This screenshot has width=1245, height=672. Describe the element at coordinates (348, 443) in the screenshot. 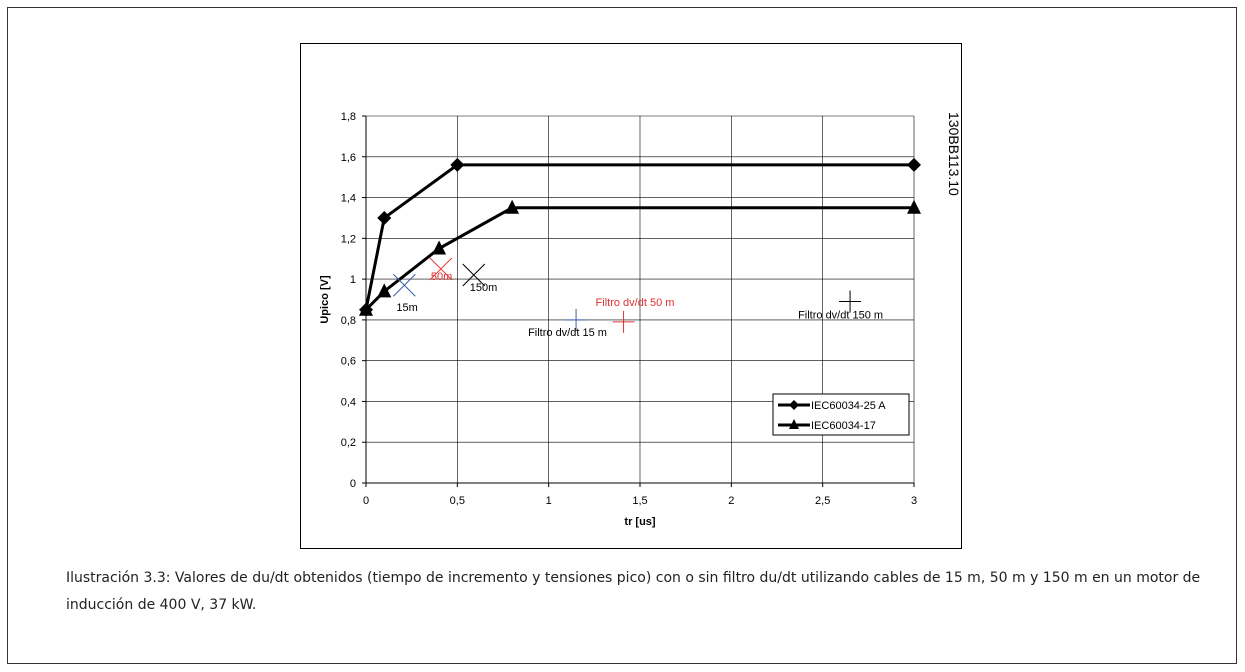

I see `y-tick-label-1: 0,2` at that location.